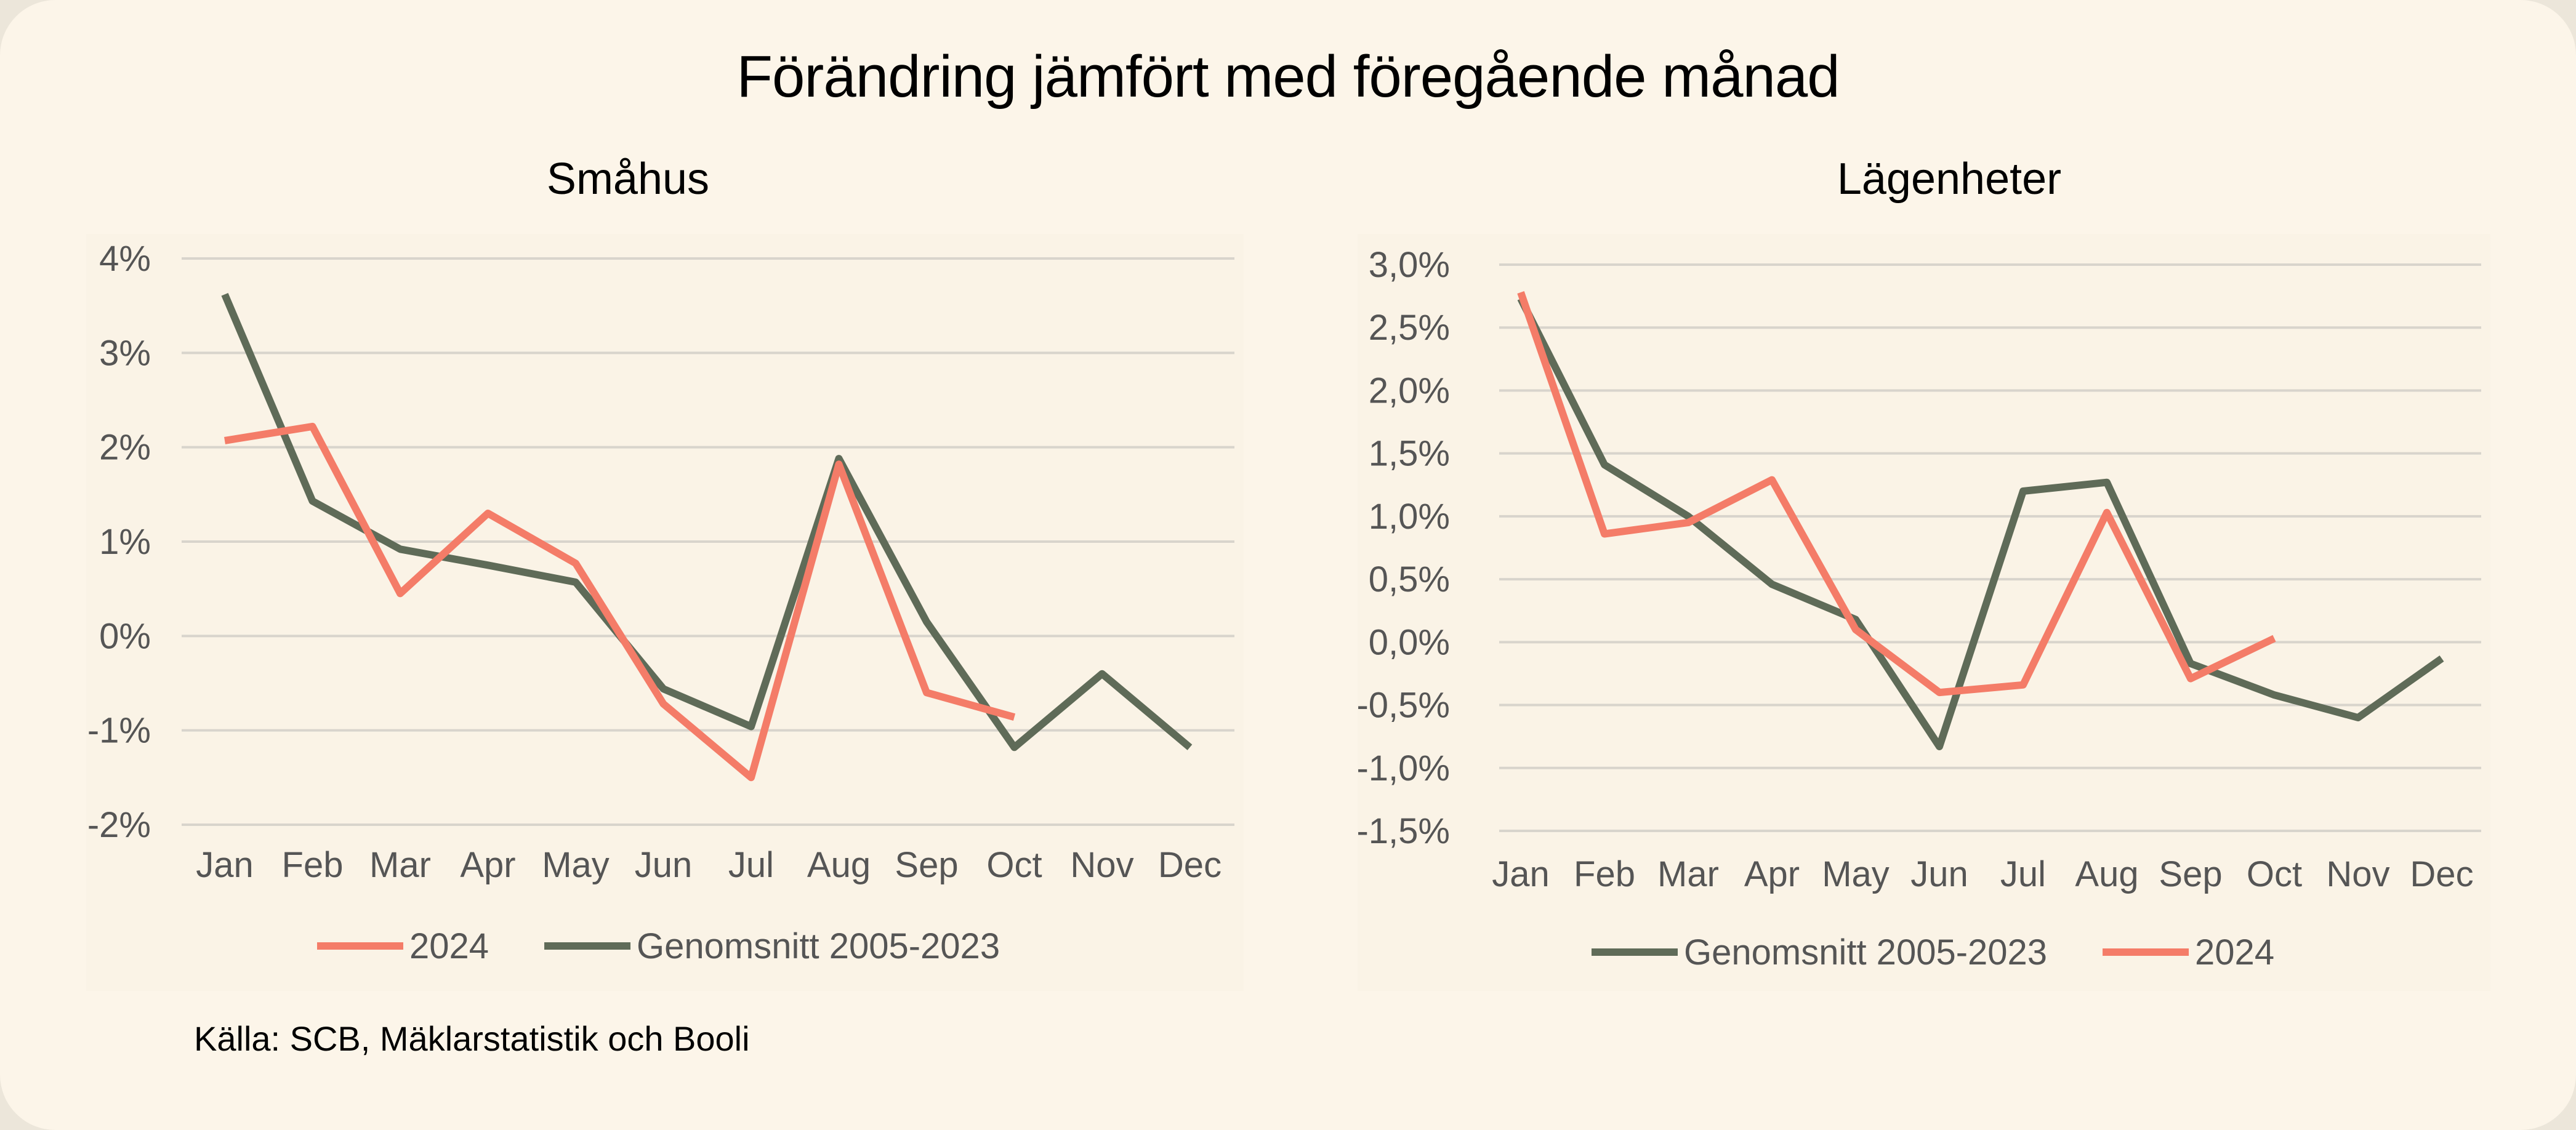 The width and height of the screenshot is (2576, 1130). Describe the element at coordinates (1409, 642) in the screenshot. I see `y-tick-label: 0,0%` at that location.